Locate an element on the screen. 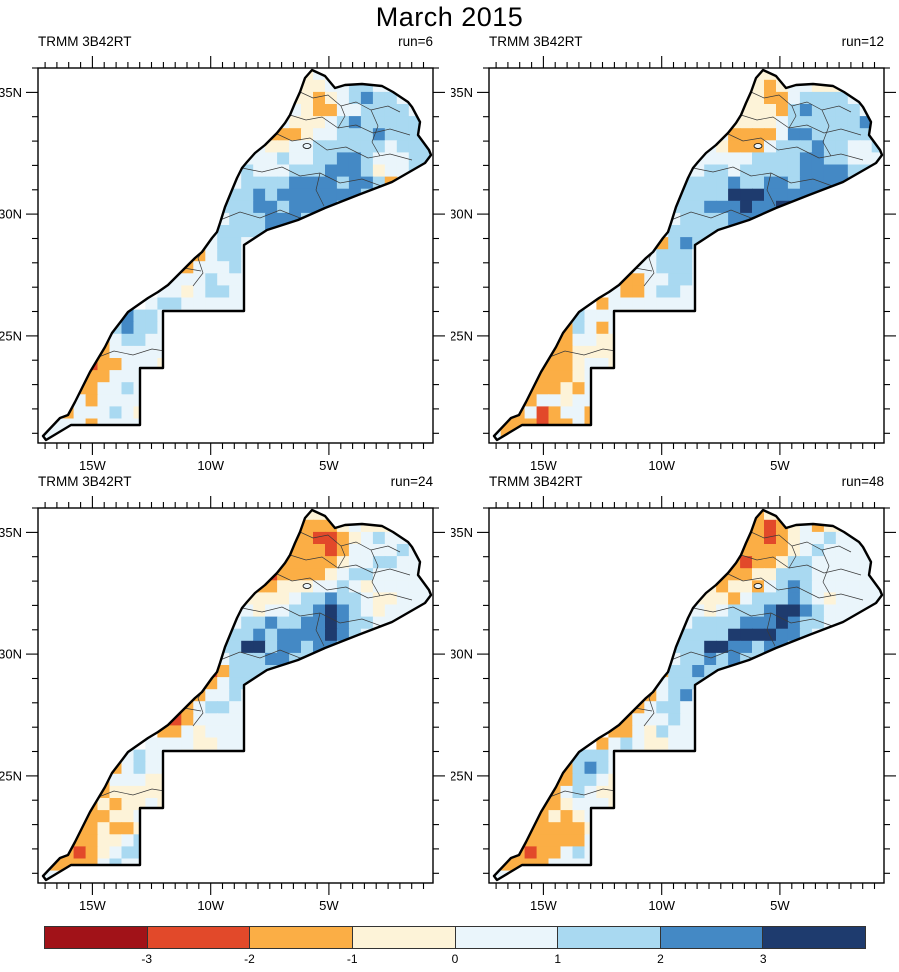 This screenshot has width=899, height=972. run-label: run=48 is located at coordinates (862, 481).